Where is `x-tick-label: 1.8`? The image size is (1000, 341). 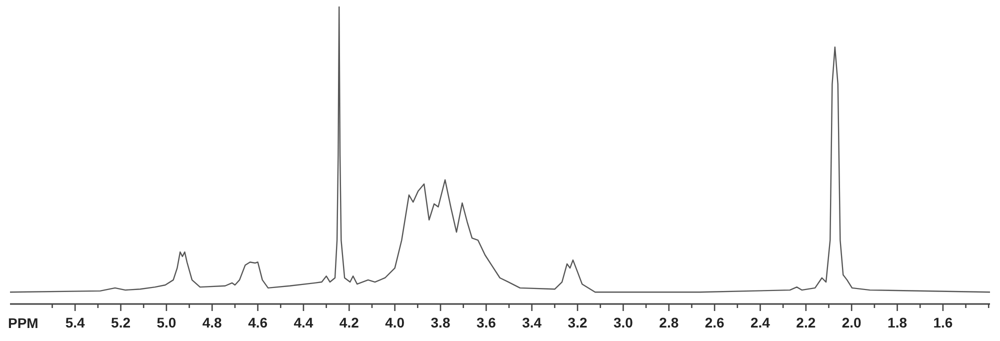
x-tick-label: 1.8 is located at coordinates (898, 322).